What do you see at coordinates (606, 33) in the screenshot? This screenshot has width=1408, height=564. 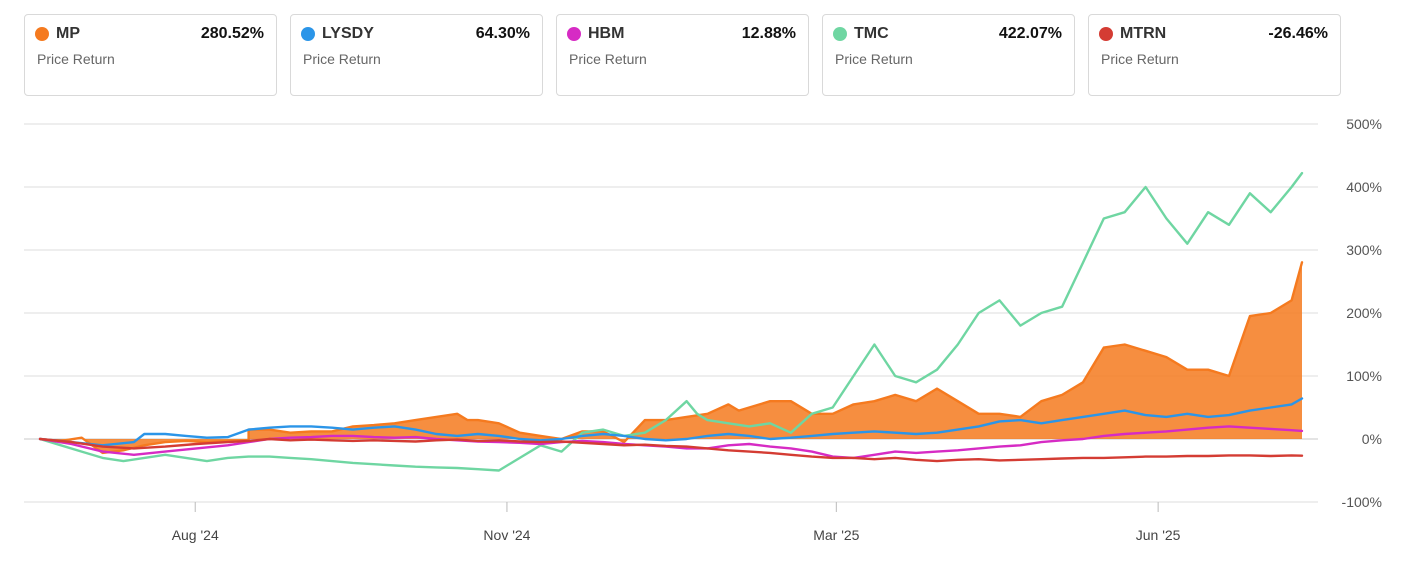 I see `ticker-label: HBM` at bounding box center [606, 33].